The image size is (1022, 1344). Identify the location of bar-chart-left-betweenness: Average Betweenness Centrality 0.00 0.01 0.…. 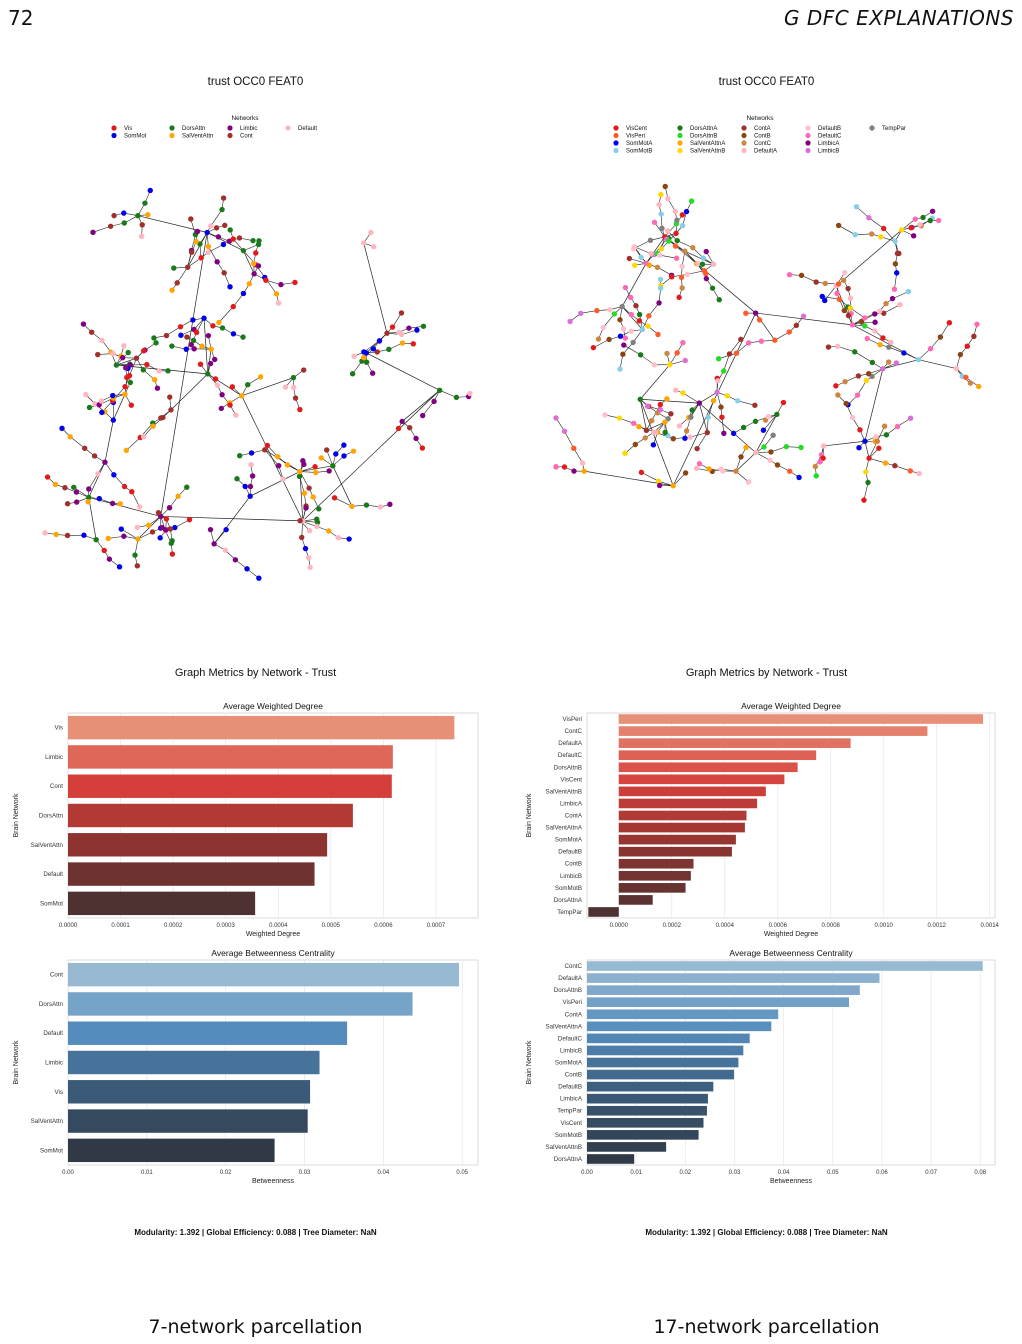
(246, 1066).